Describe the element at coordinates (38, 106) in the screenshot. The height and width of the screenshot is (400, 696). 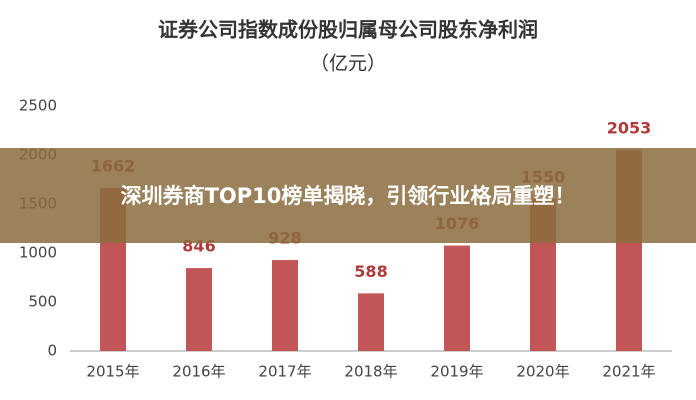
I see `y-tick-label: 2500` at that location.